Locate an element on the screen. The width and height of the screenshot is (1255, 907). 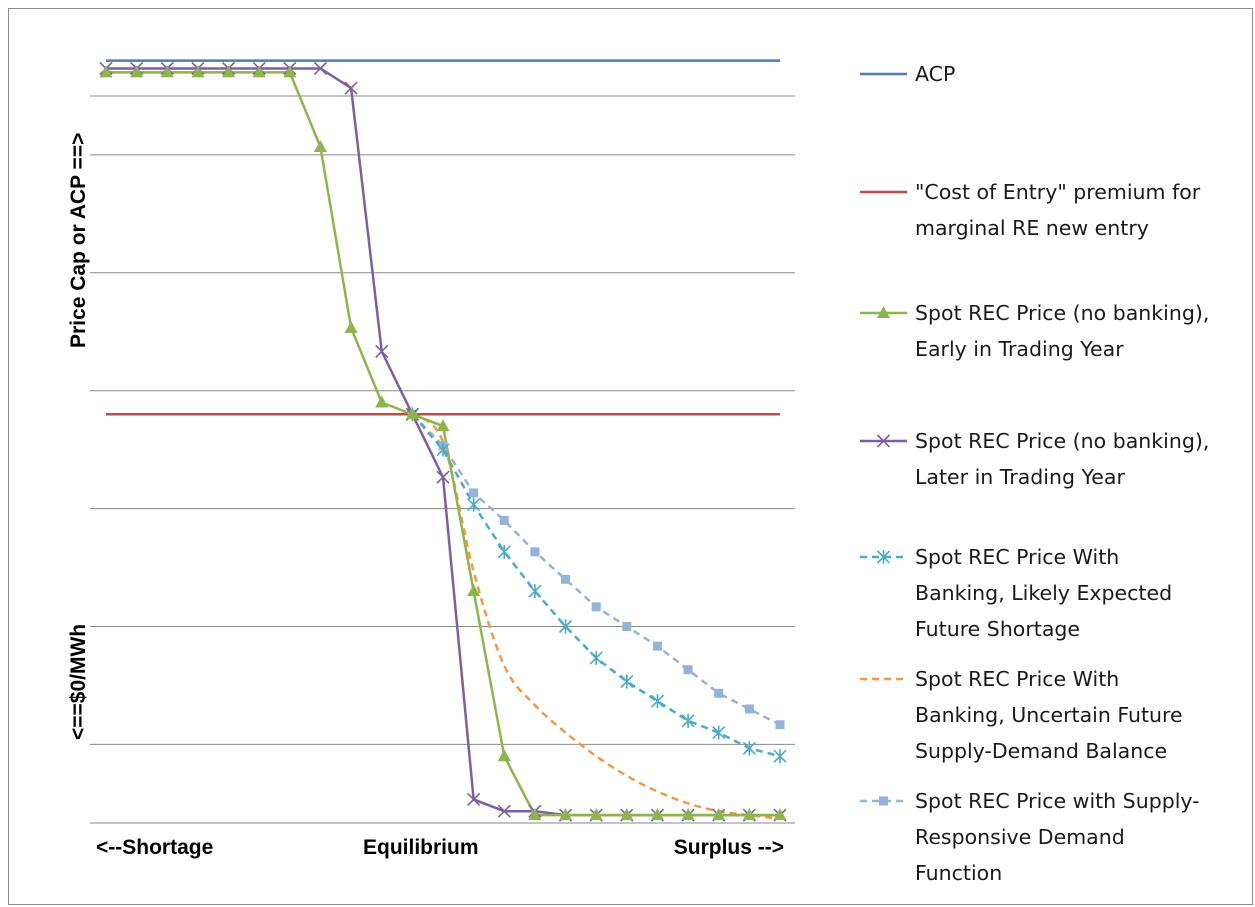
legend-label-1-0: "Cost of Entry" premium for is located at coordinates (1058, 192).